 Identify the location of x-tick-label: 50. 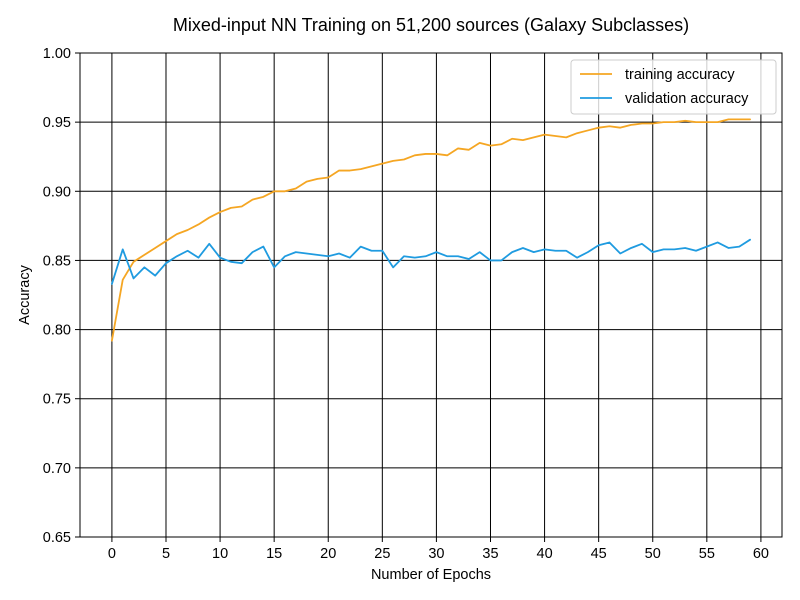
(653, 554).